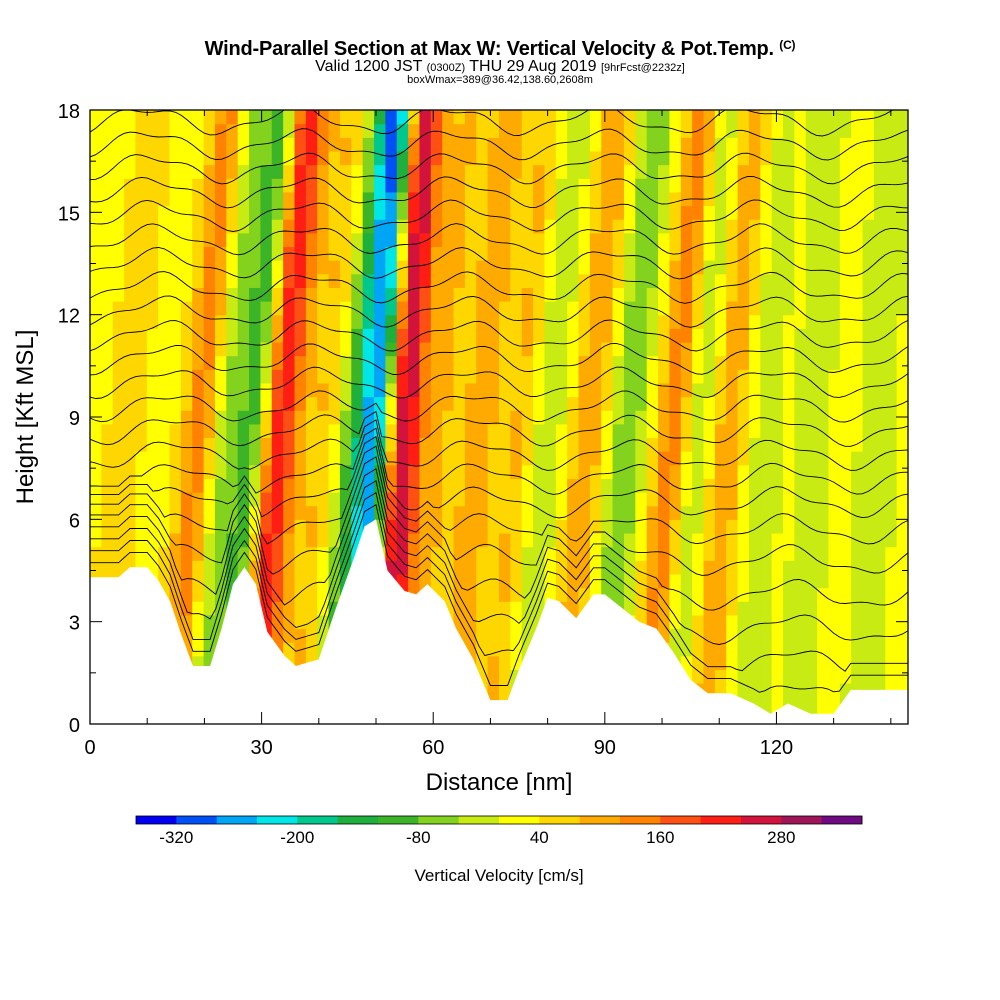 The height and width of the screenshot is (1000, 1000). What do you see at coordinates (539, 837) in the screenshot?
I see `colorbar-tick-label: 40` at bounding box center [539, 837].